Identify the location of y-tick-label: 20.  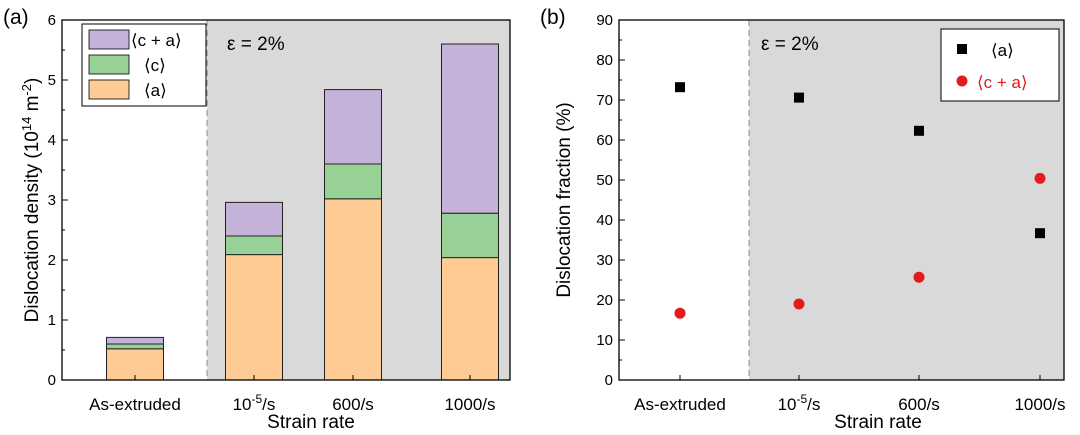
(604, 300).